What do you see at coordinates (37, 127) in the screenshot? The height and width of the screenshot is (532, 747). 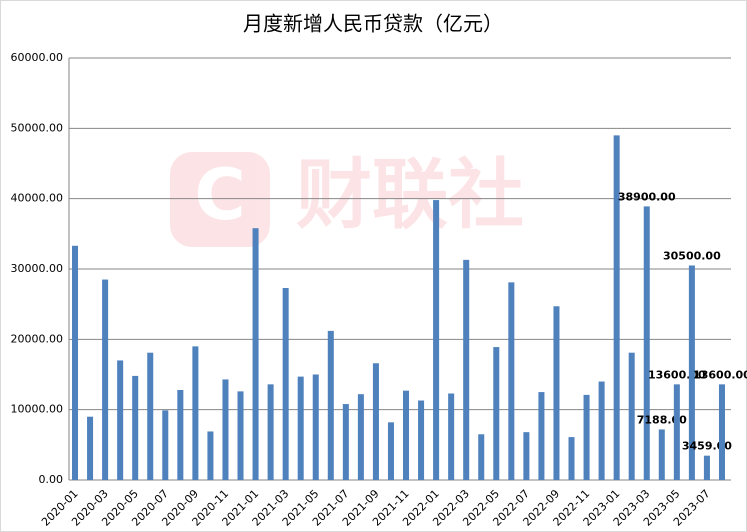 I see `y-tick-label: 50000.00` at bounding box center [37, 127].